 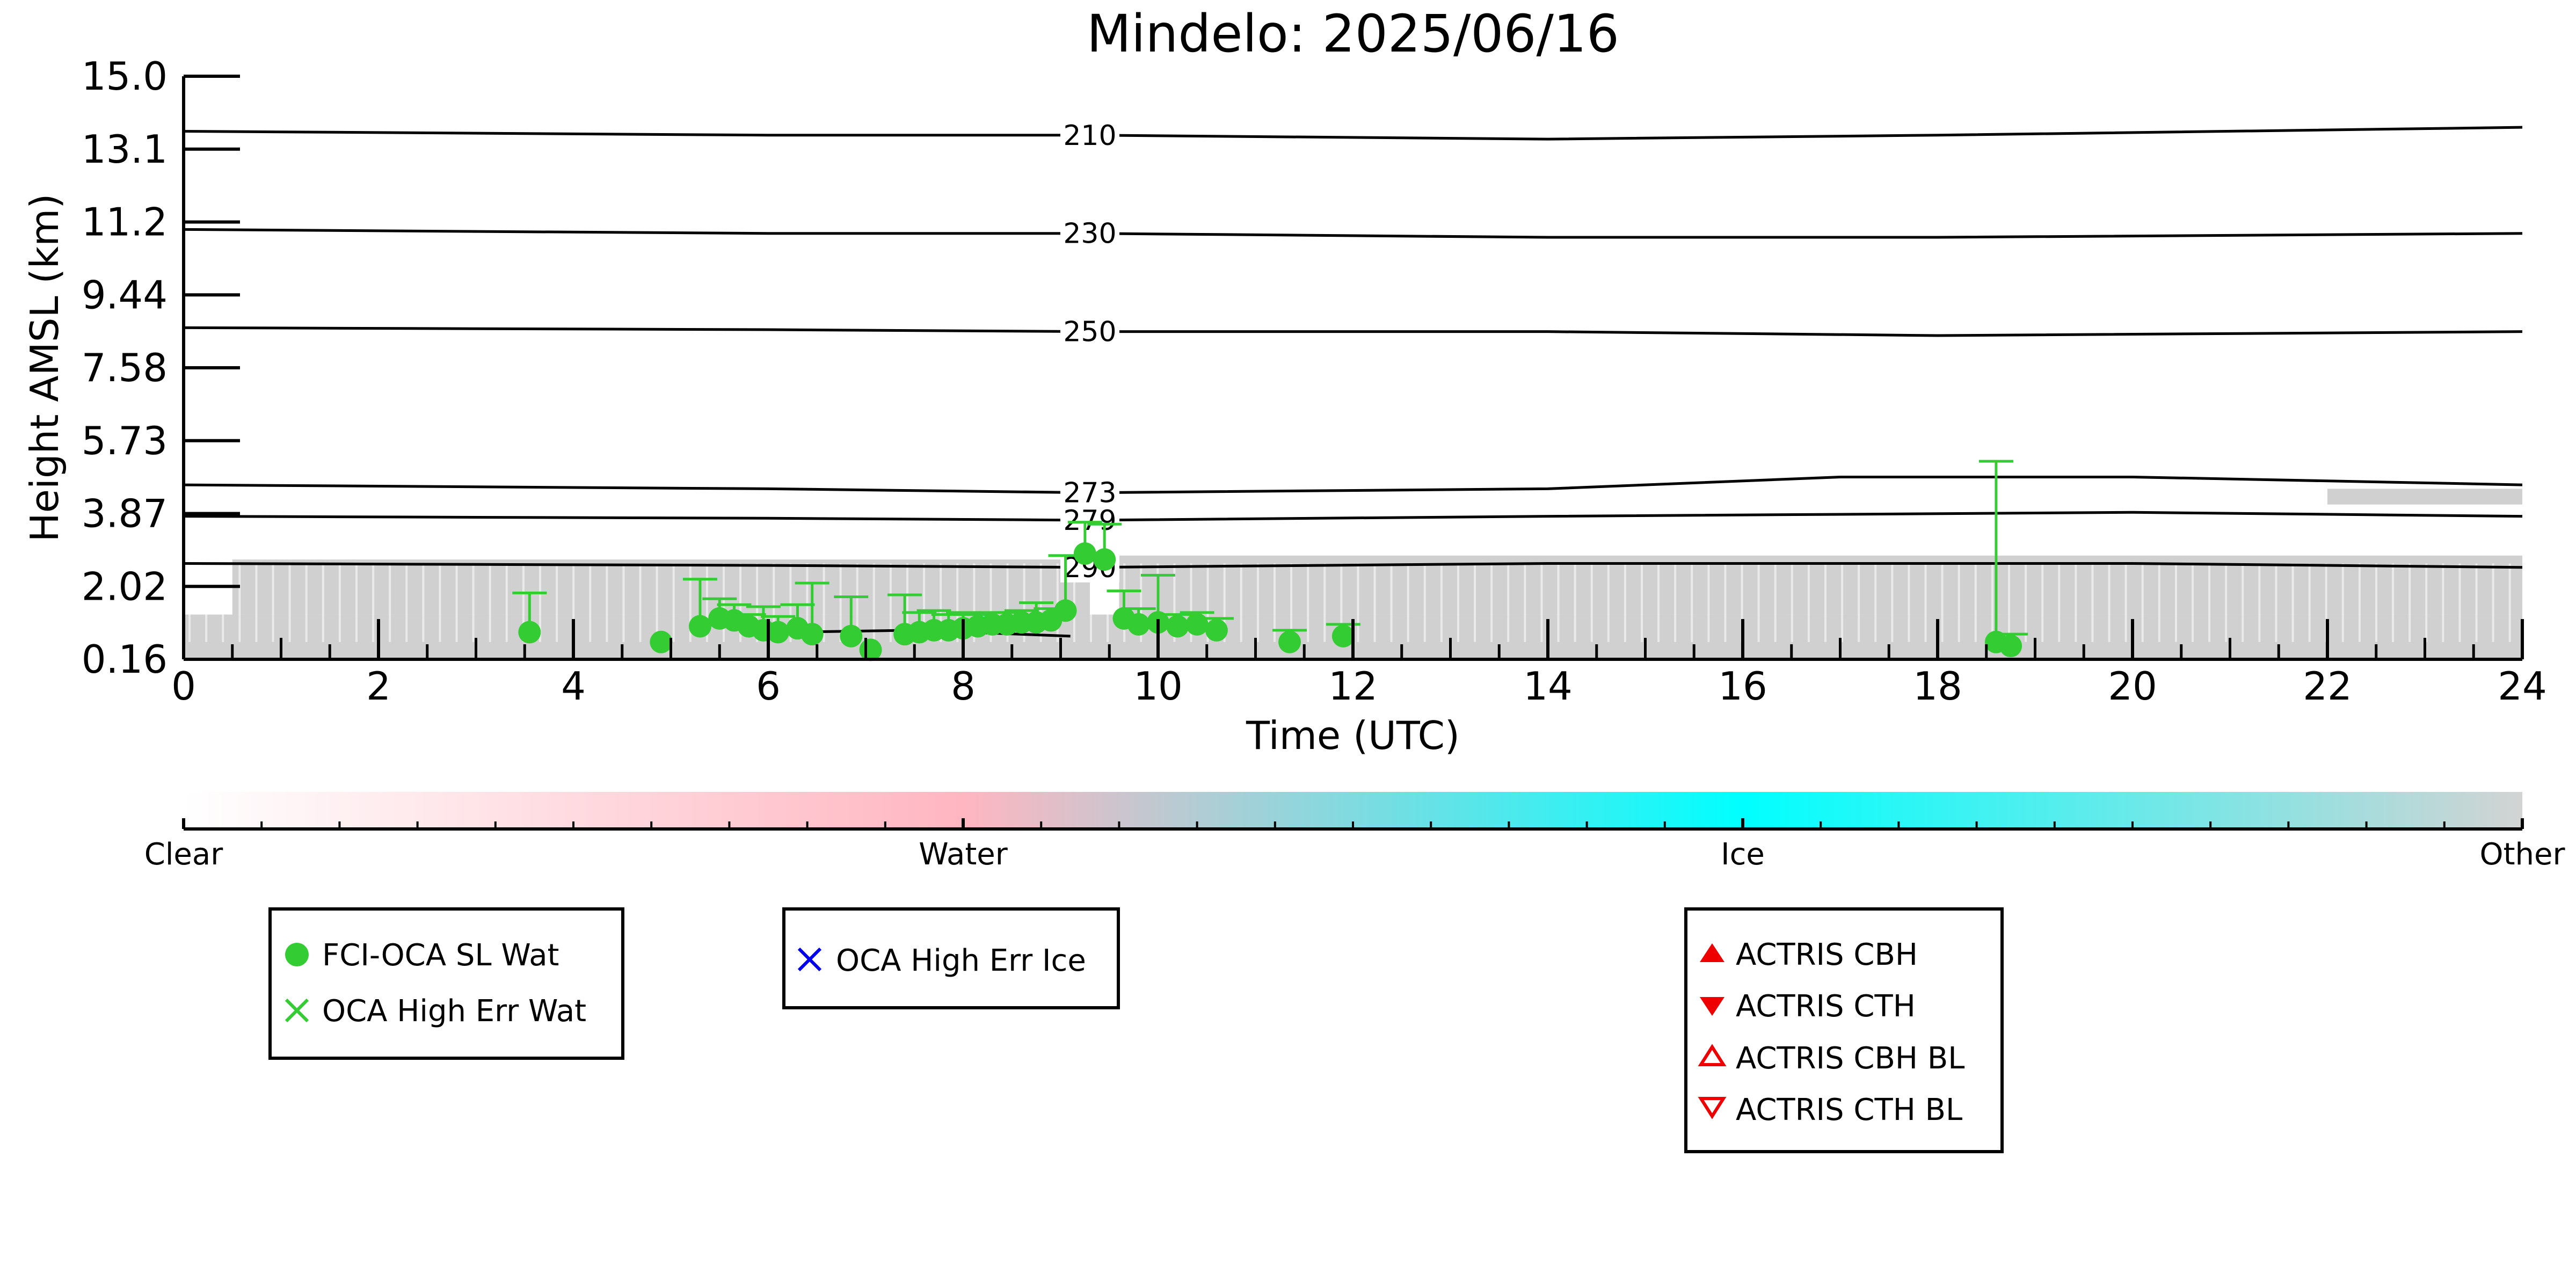 What do you see at coordinates (1353, 735) in the screenshot?
I see `x-axis-label: Time (UTC)` at bounding box center [1353, 735].